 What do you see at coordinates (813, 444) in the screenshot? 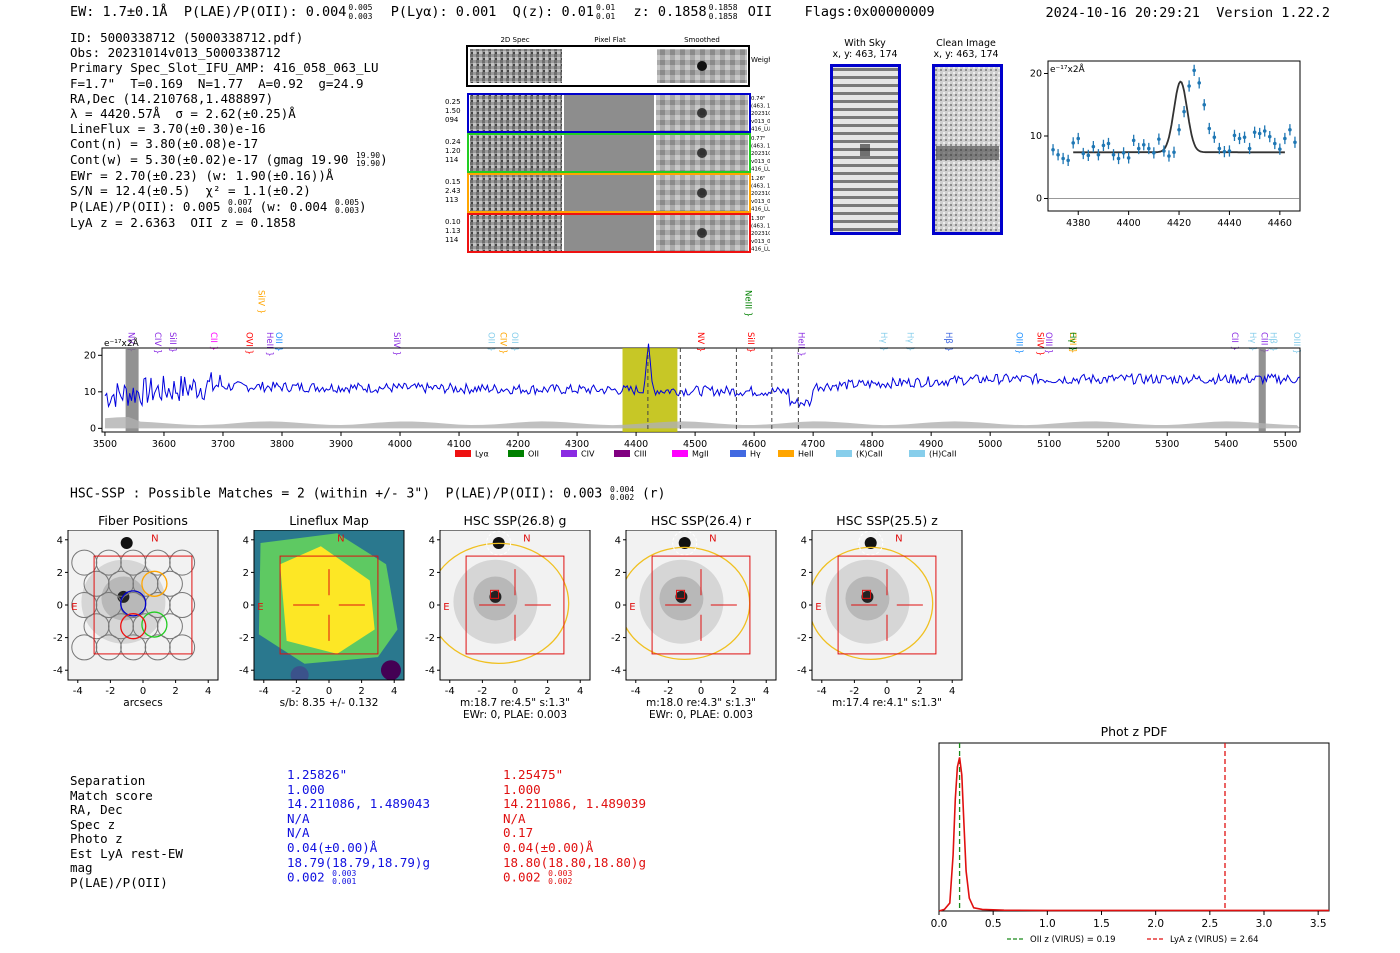
I see `spectrum-xtick-label: 4700` at bounding box center [813, 444].